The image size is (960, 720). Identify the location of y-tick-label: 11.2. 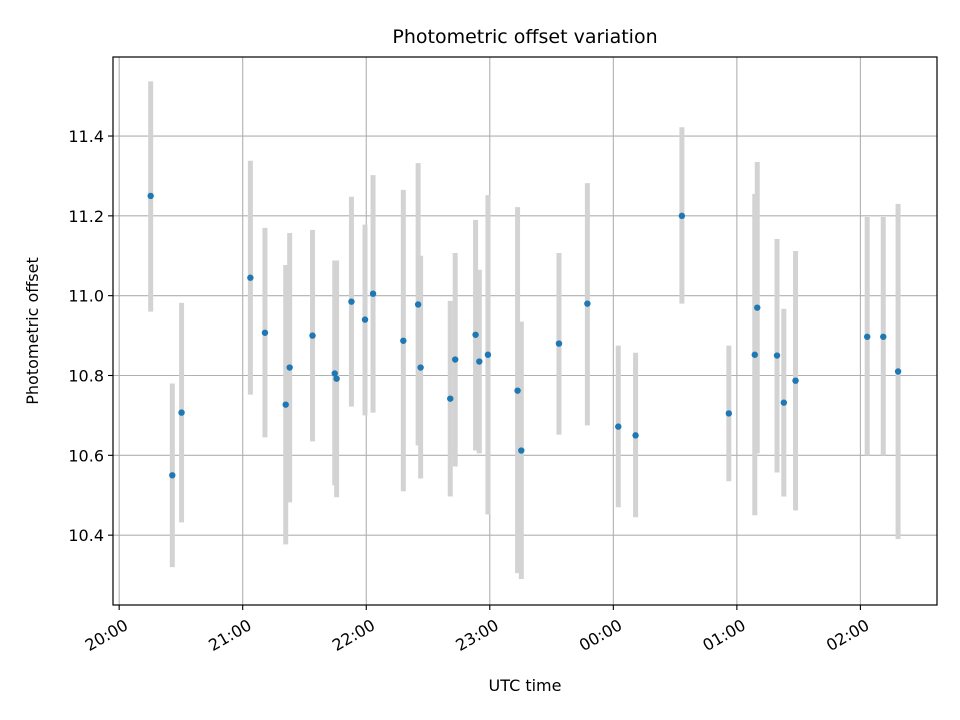
(86, 216).